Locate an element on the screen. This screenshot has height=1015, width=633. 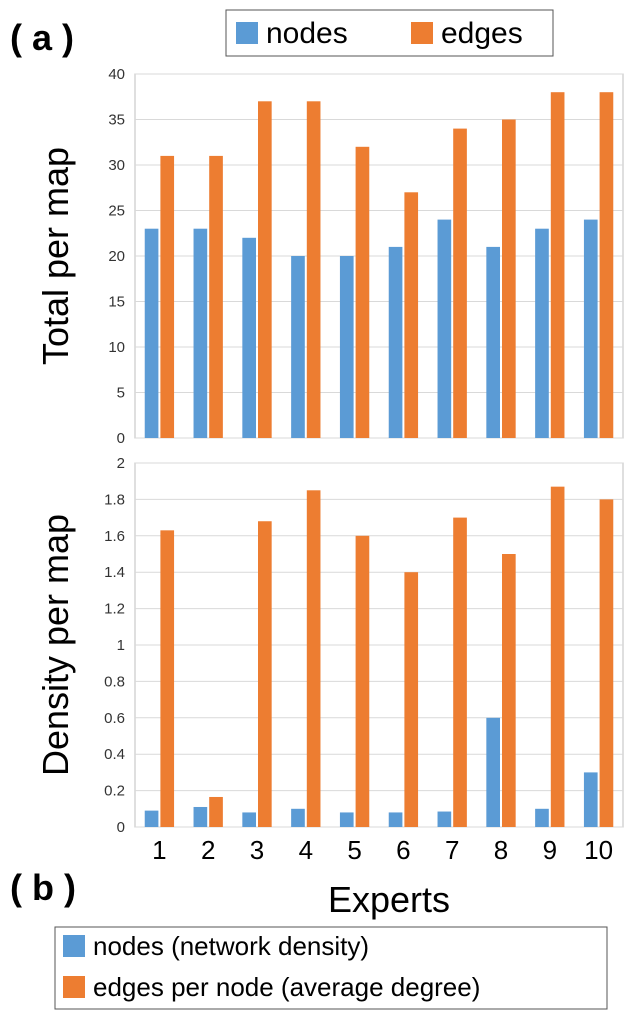
panel-label-b: ( b ) is located at coordinates (43, 887).